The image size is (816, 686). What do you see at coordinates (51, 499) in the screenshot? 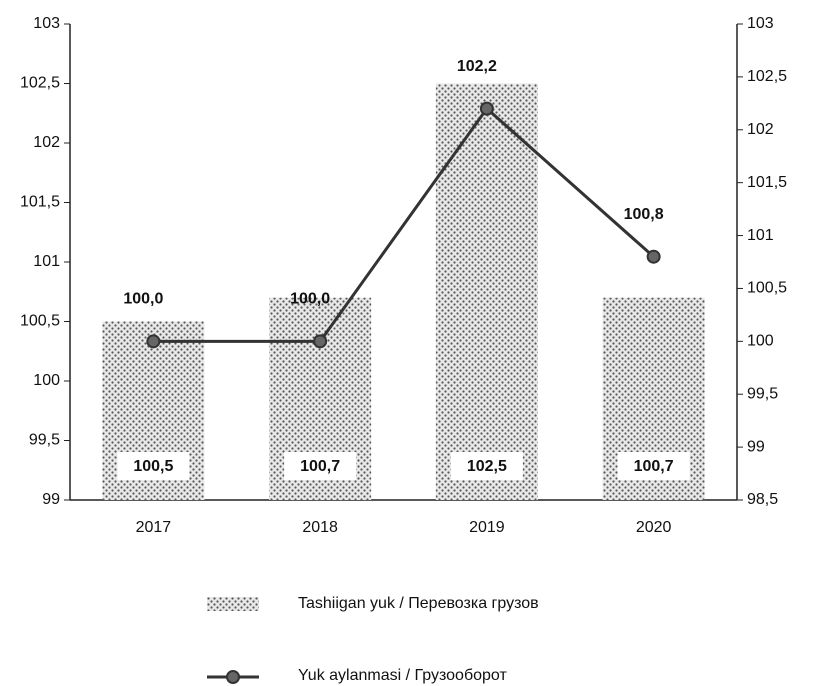
I see `y-tick-label: 99` at bounding box center [51, 499].